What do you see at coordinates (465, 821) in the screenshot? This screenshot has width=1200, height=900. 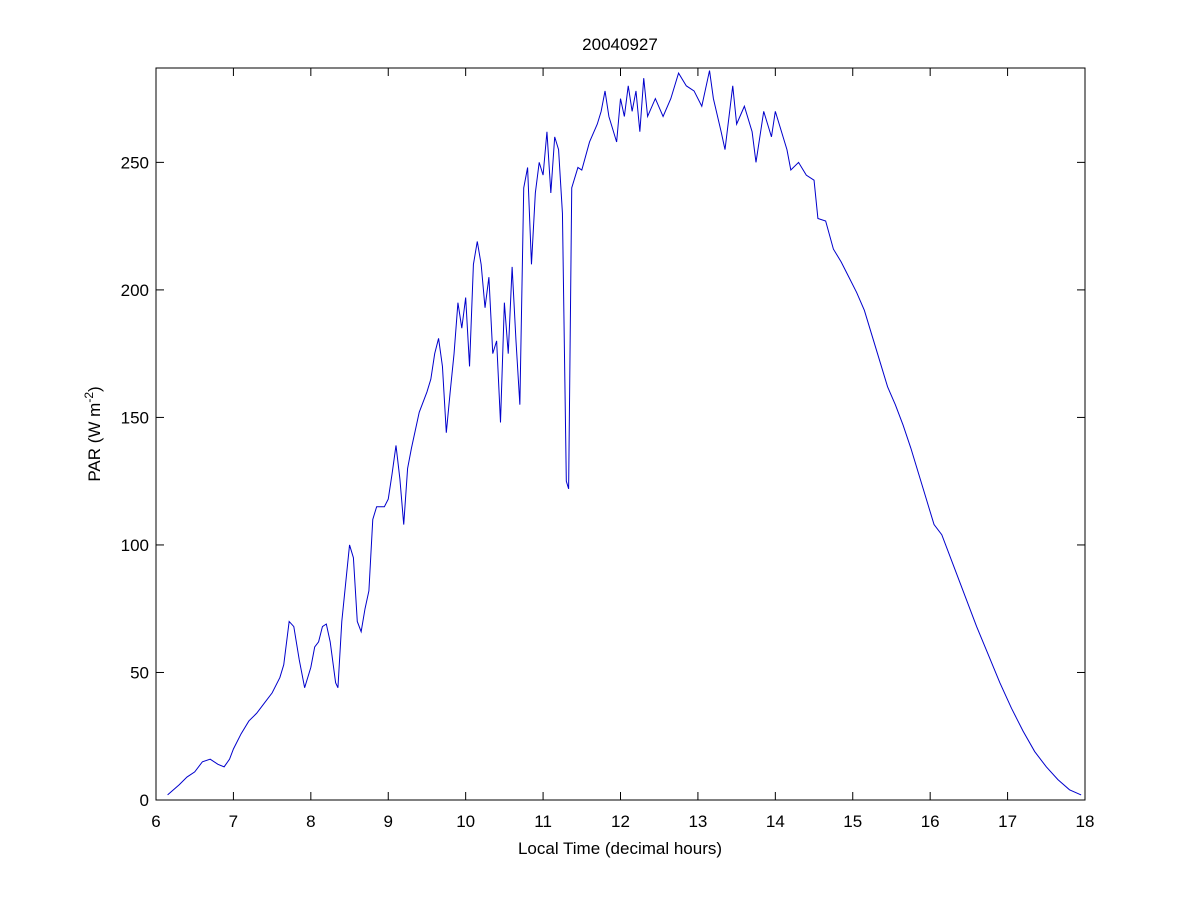 I see `x-tick-label: 10` at bounding box center [465, 821].